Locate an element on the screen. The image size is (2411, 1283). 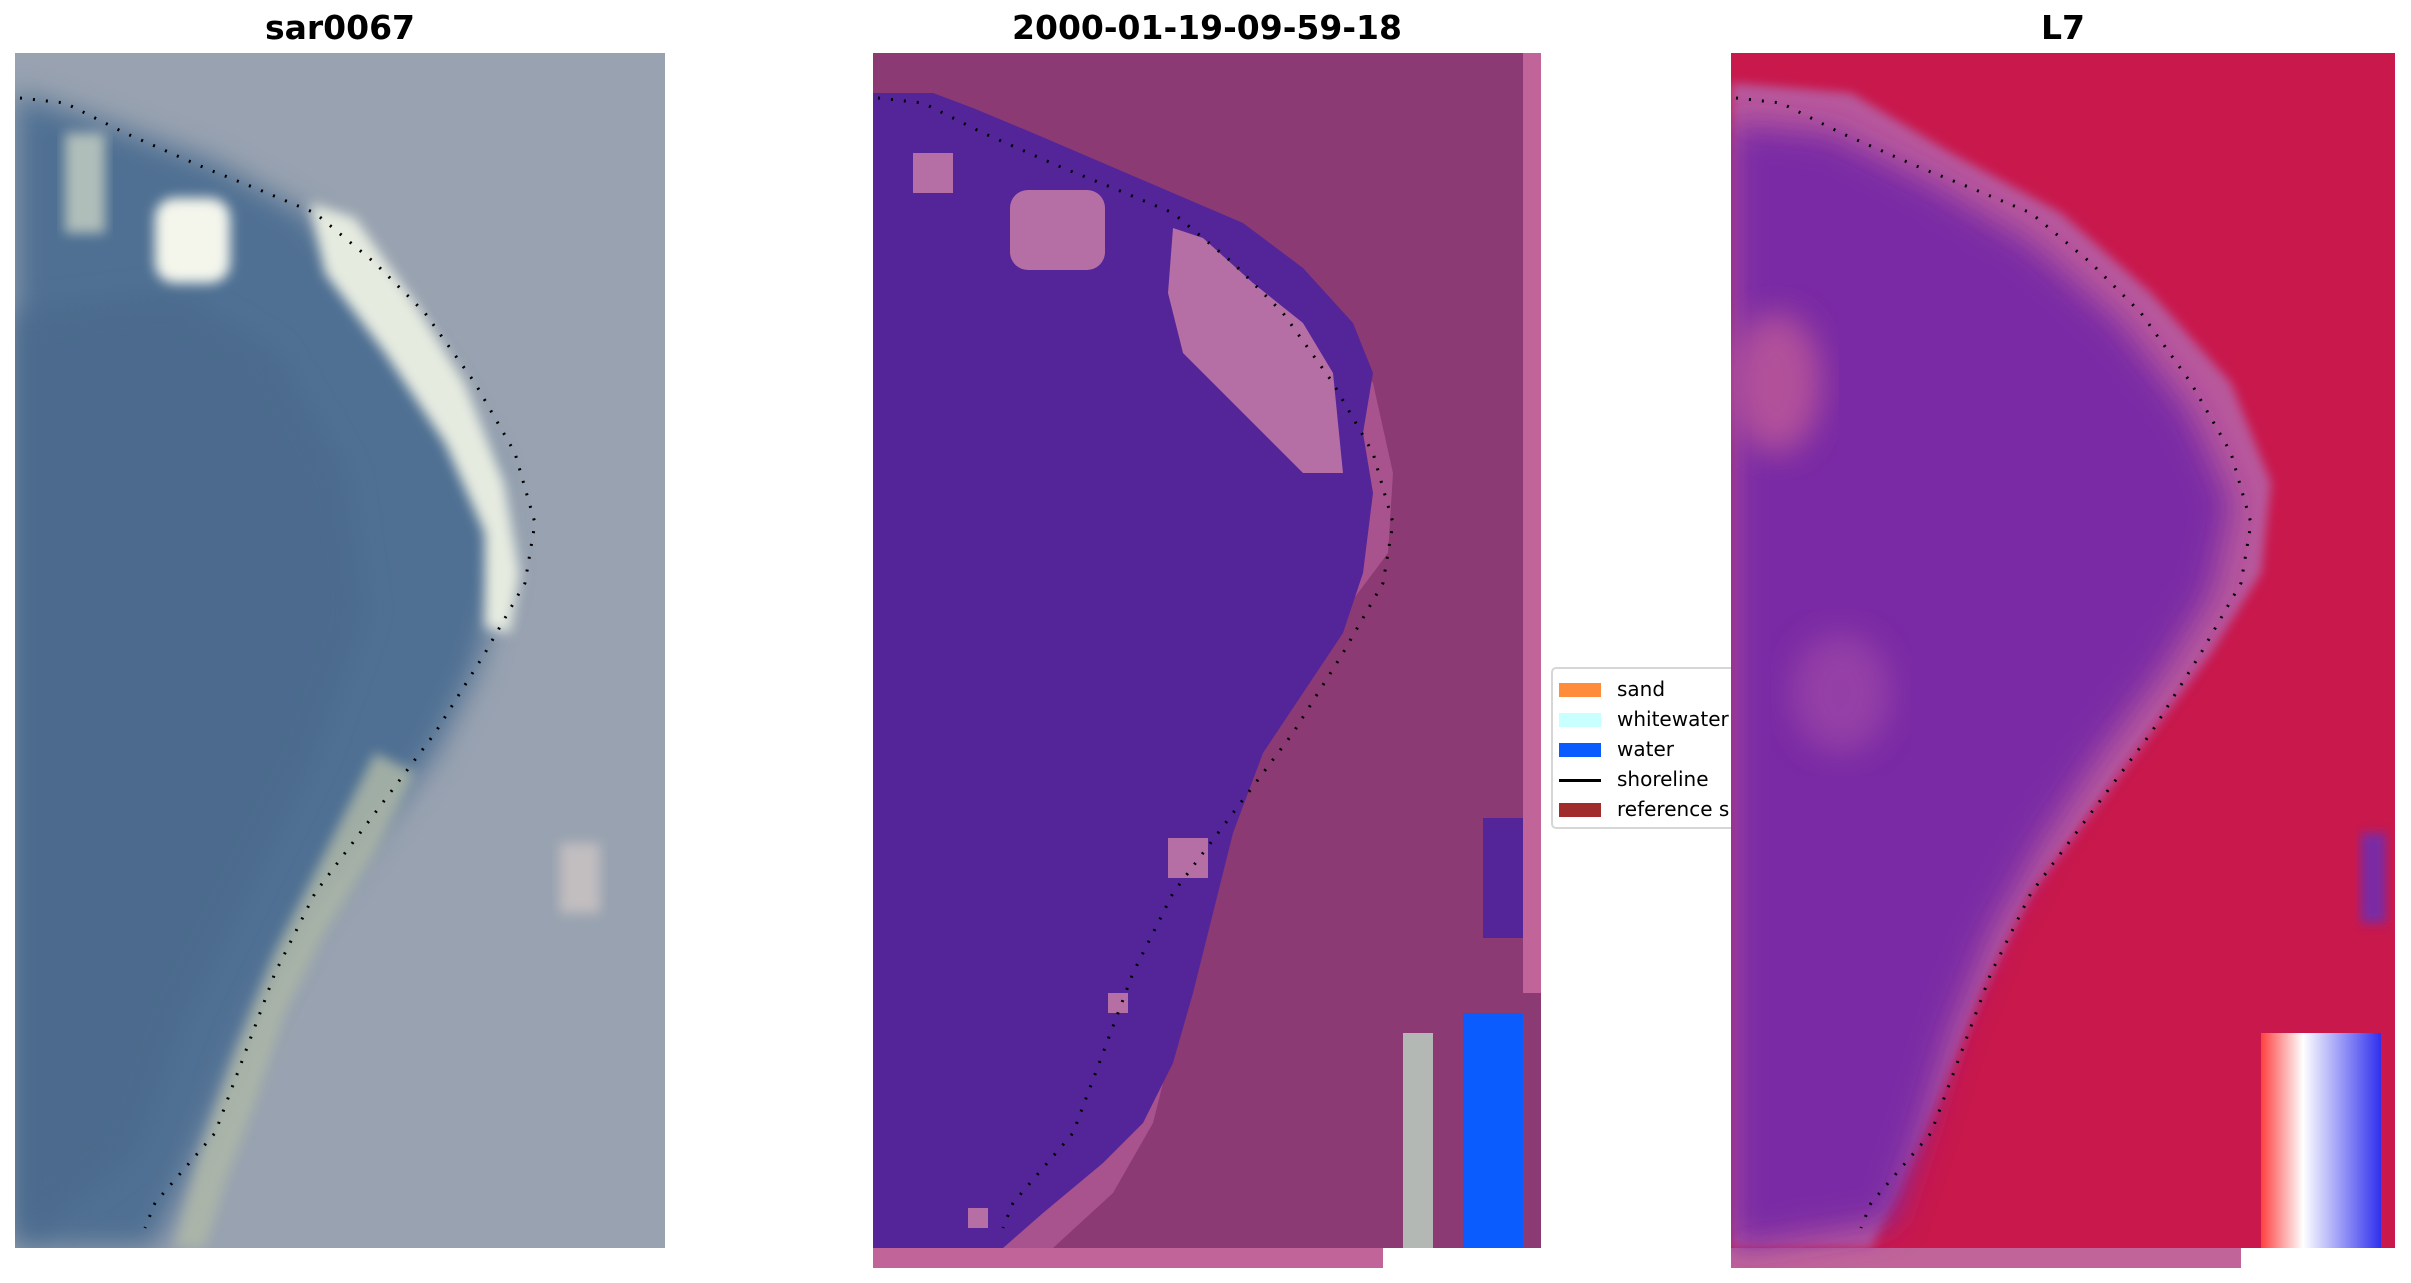
legend-label-reference: reference s is located at coordinates (1673, 809).